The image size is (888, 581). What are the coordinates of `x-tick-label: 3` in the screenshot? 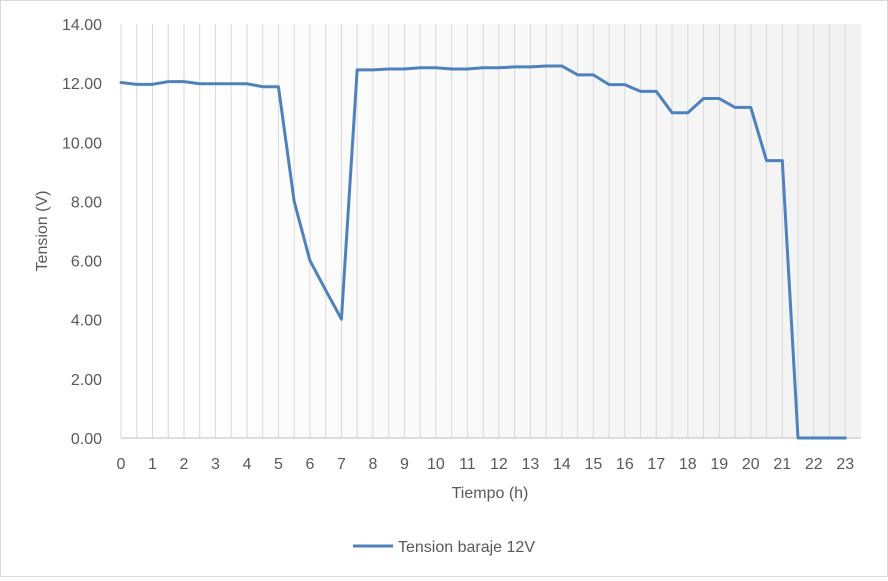 It's located at (215, 464).